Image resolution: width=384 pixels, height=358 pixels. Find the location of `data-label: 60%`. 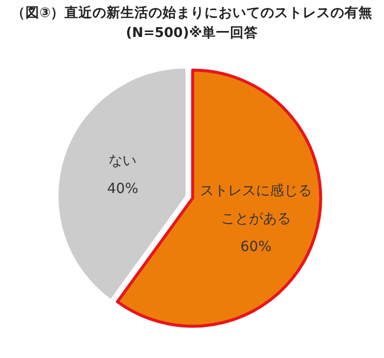

data-label: 60% is located at coordinates (256, 247).